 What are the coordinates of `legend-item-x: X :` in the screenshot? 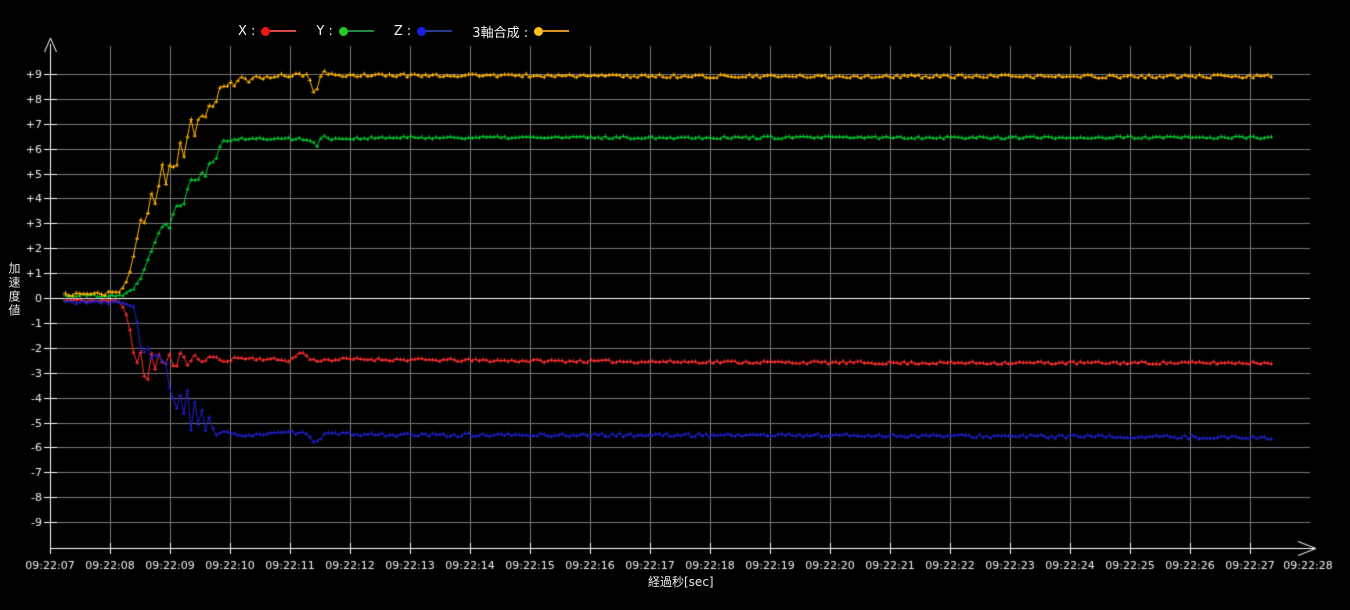 It's located at (267, 31).